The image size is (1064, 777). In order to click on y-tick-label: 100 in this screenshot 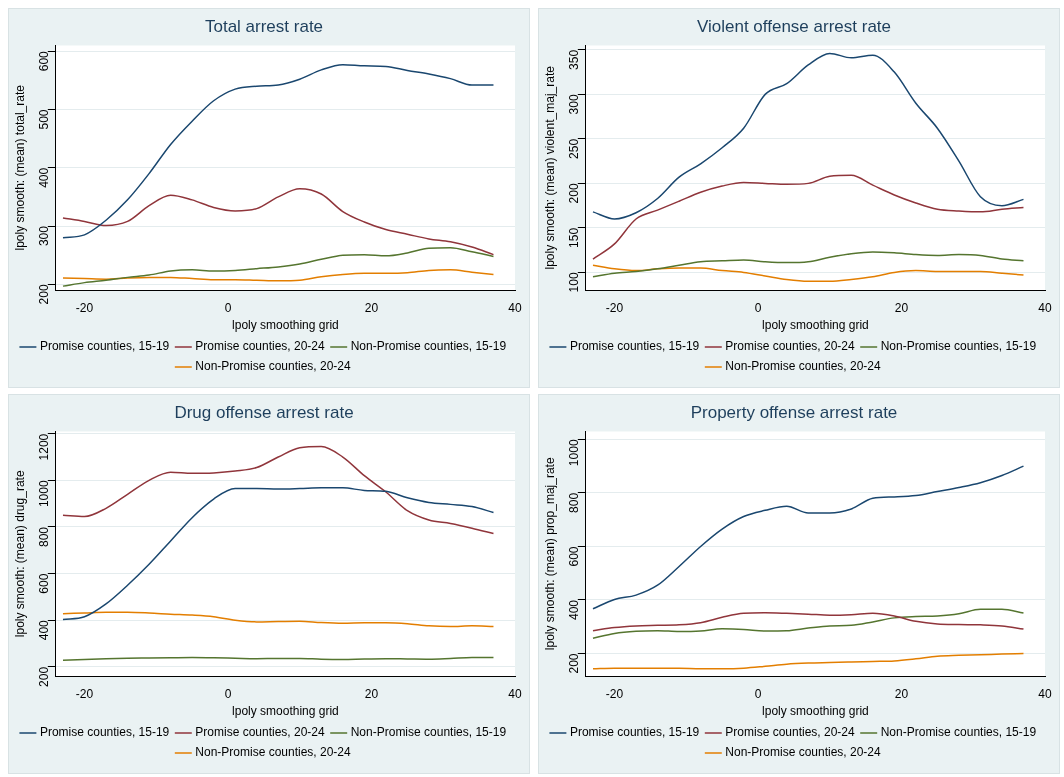, I will do `click(574, 282)`.